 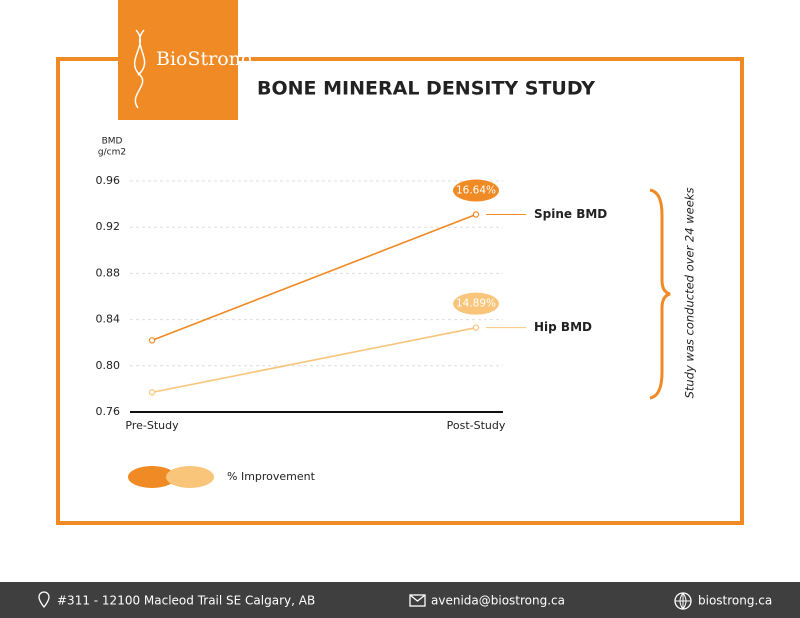 What do you see at coordinates (204, 59) in the screenshot?
I see `logo-text: BioStrong` at bounding box center [204, 59].